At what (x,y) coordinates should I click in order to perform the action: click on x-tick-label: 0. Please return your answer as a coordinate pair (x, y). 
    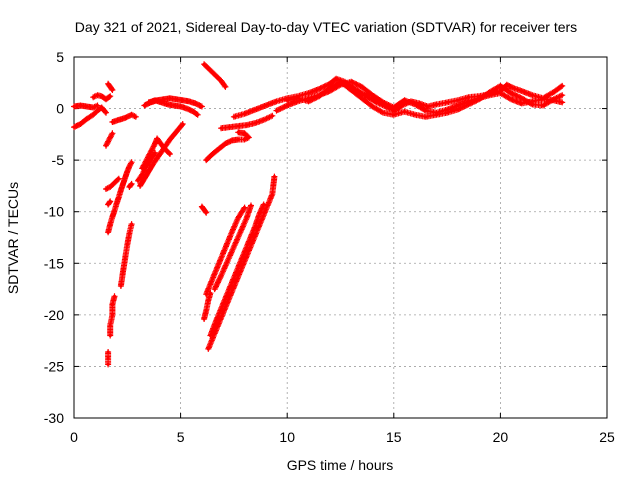
    Looking at the image, I should click on (74, 437).